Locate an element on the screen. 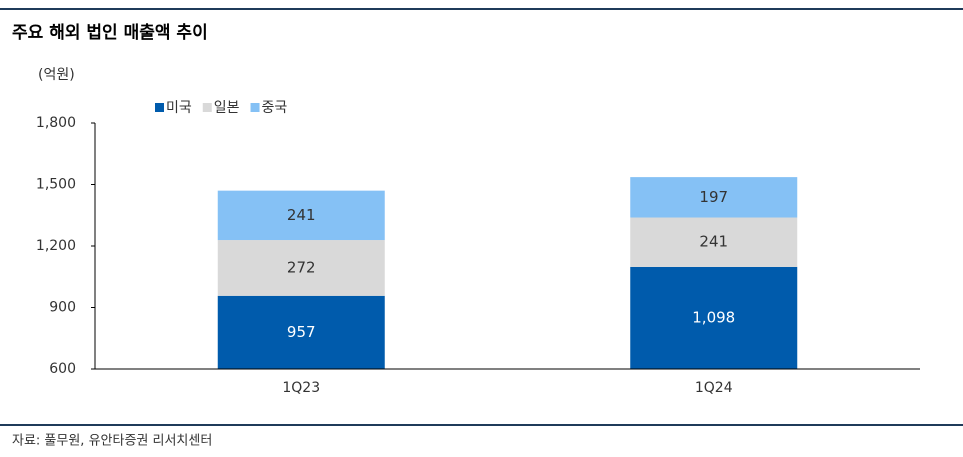  data-label: 197 is located at coordinates (713, 197).